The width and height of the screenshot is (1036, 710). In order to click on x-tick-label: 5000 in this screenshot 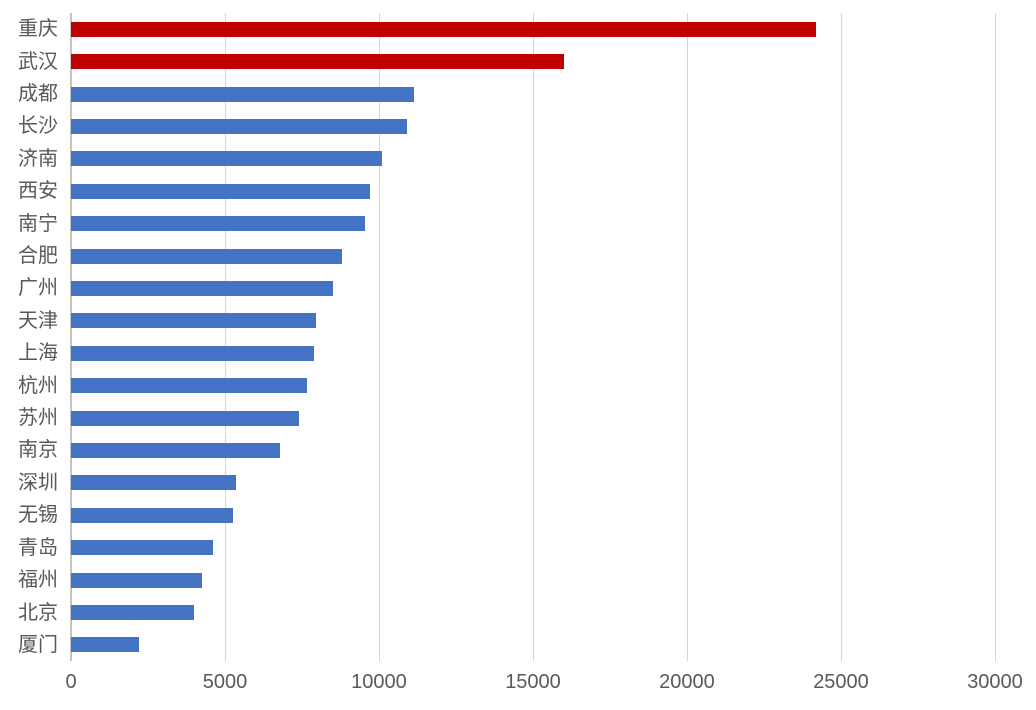, I will do `click(225, 682)`.